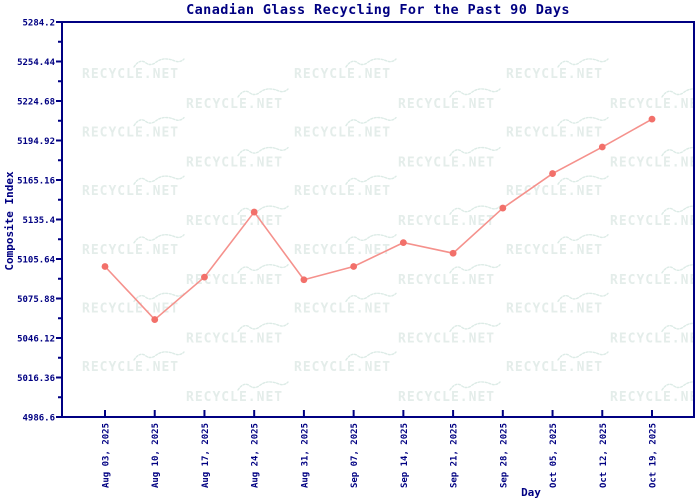 This screenshot has height=500, width=700. Describe the element at coordinates (36, 261) in the screenshot. I see `y-tick-label: 5105.64` at that location.